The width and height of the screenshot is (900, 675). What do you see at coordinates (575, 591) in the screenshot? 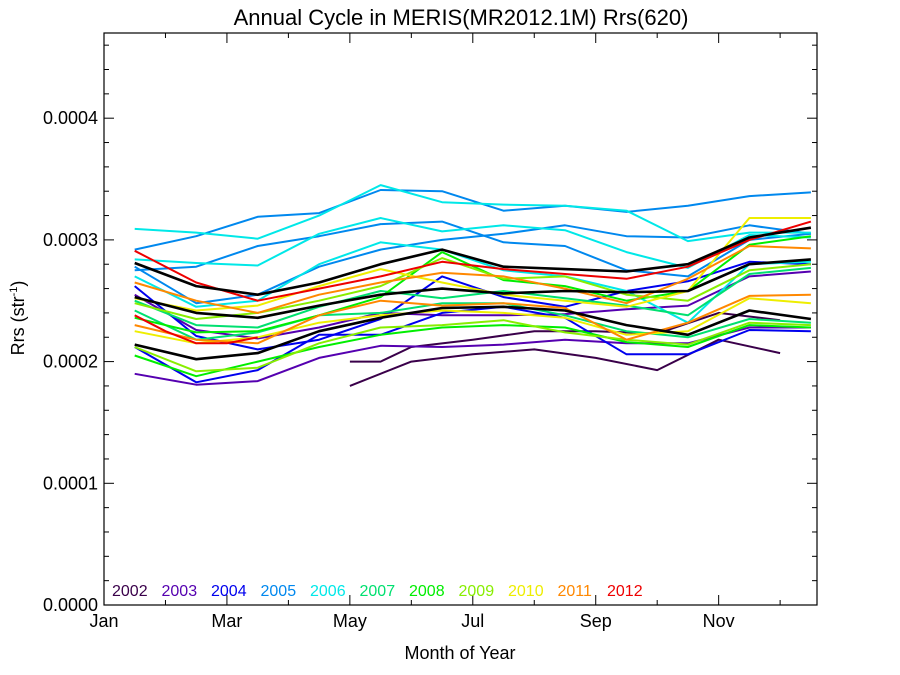
I see `legend-item-2011: 2011` at bounding box center [575, 591].